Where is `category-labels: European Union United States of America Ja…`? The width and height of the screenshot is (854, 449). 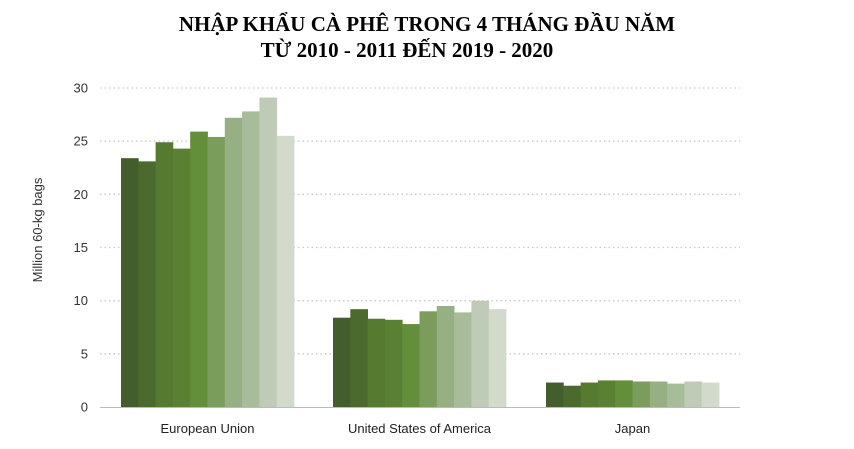
category-labels: European Union United States of America Ja… is located at coordinates (406, 428).